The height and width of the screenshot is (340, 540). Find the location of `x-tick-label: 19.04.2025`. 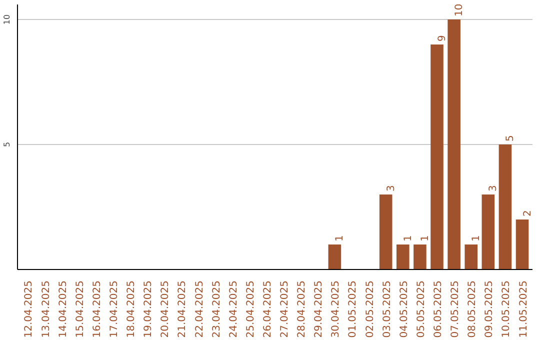

x-tick-label: 19.04.2025 is located at coordinates (148, 309).